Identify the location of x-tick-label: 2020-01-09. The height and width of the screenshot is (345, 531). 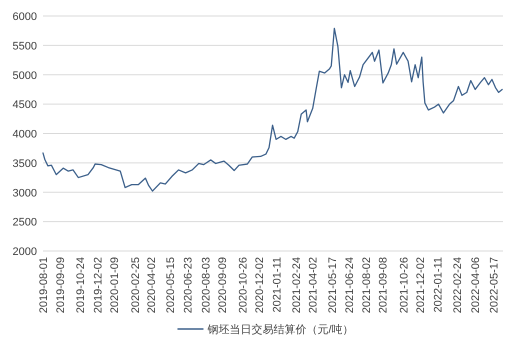
(115, 285).